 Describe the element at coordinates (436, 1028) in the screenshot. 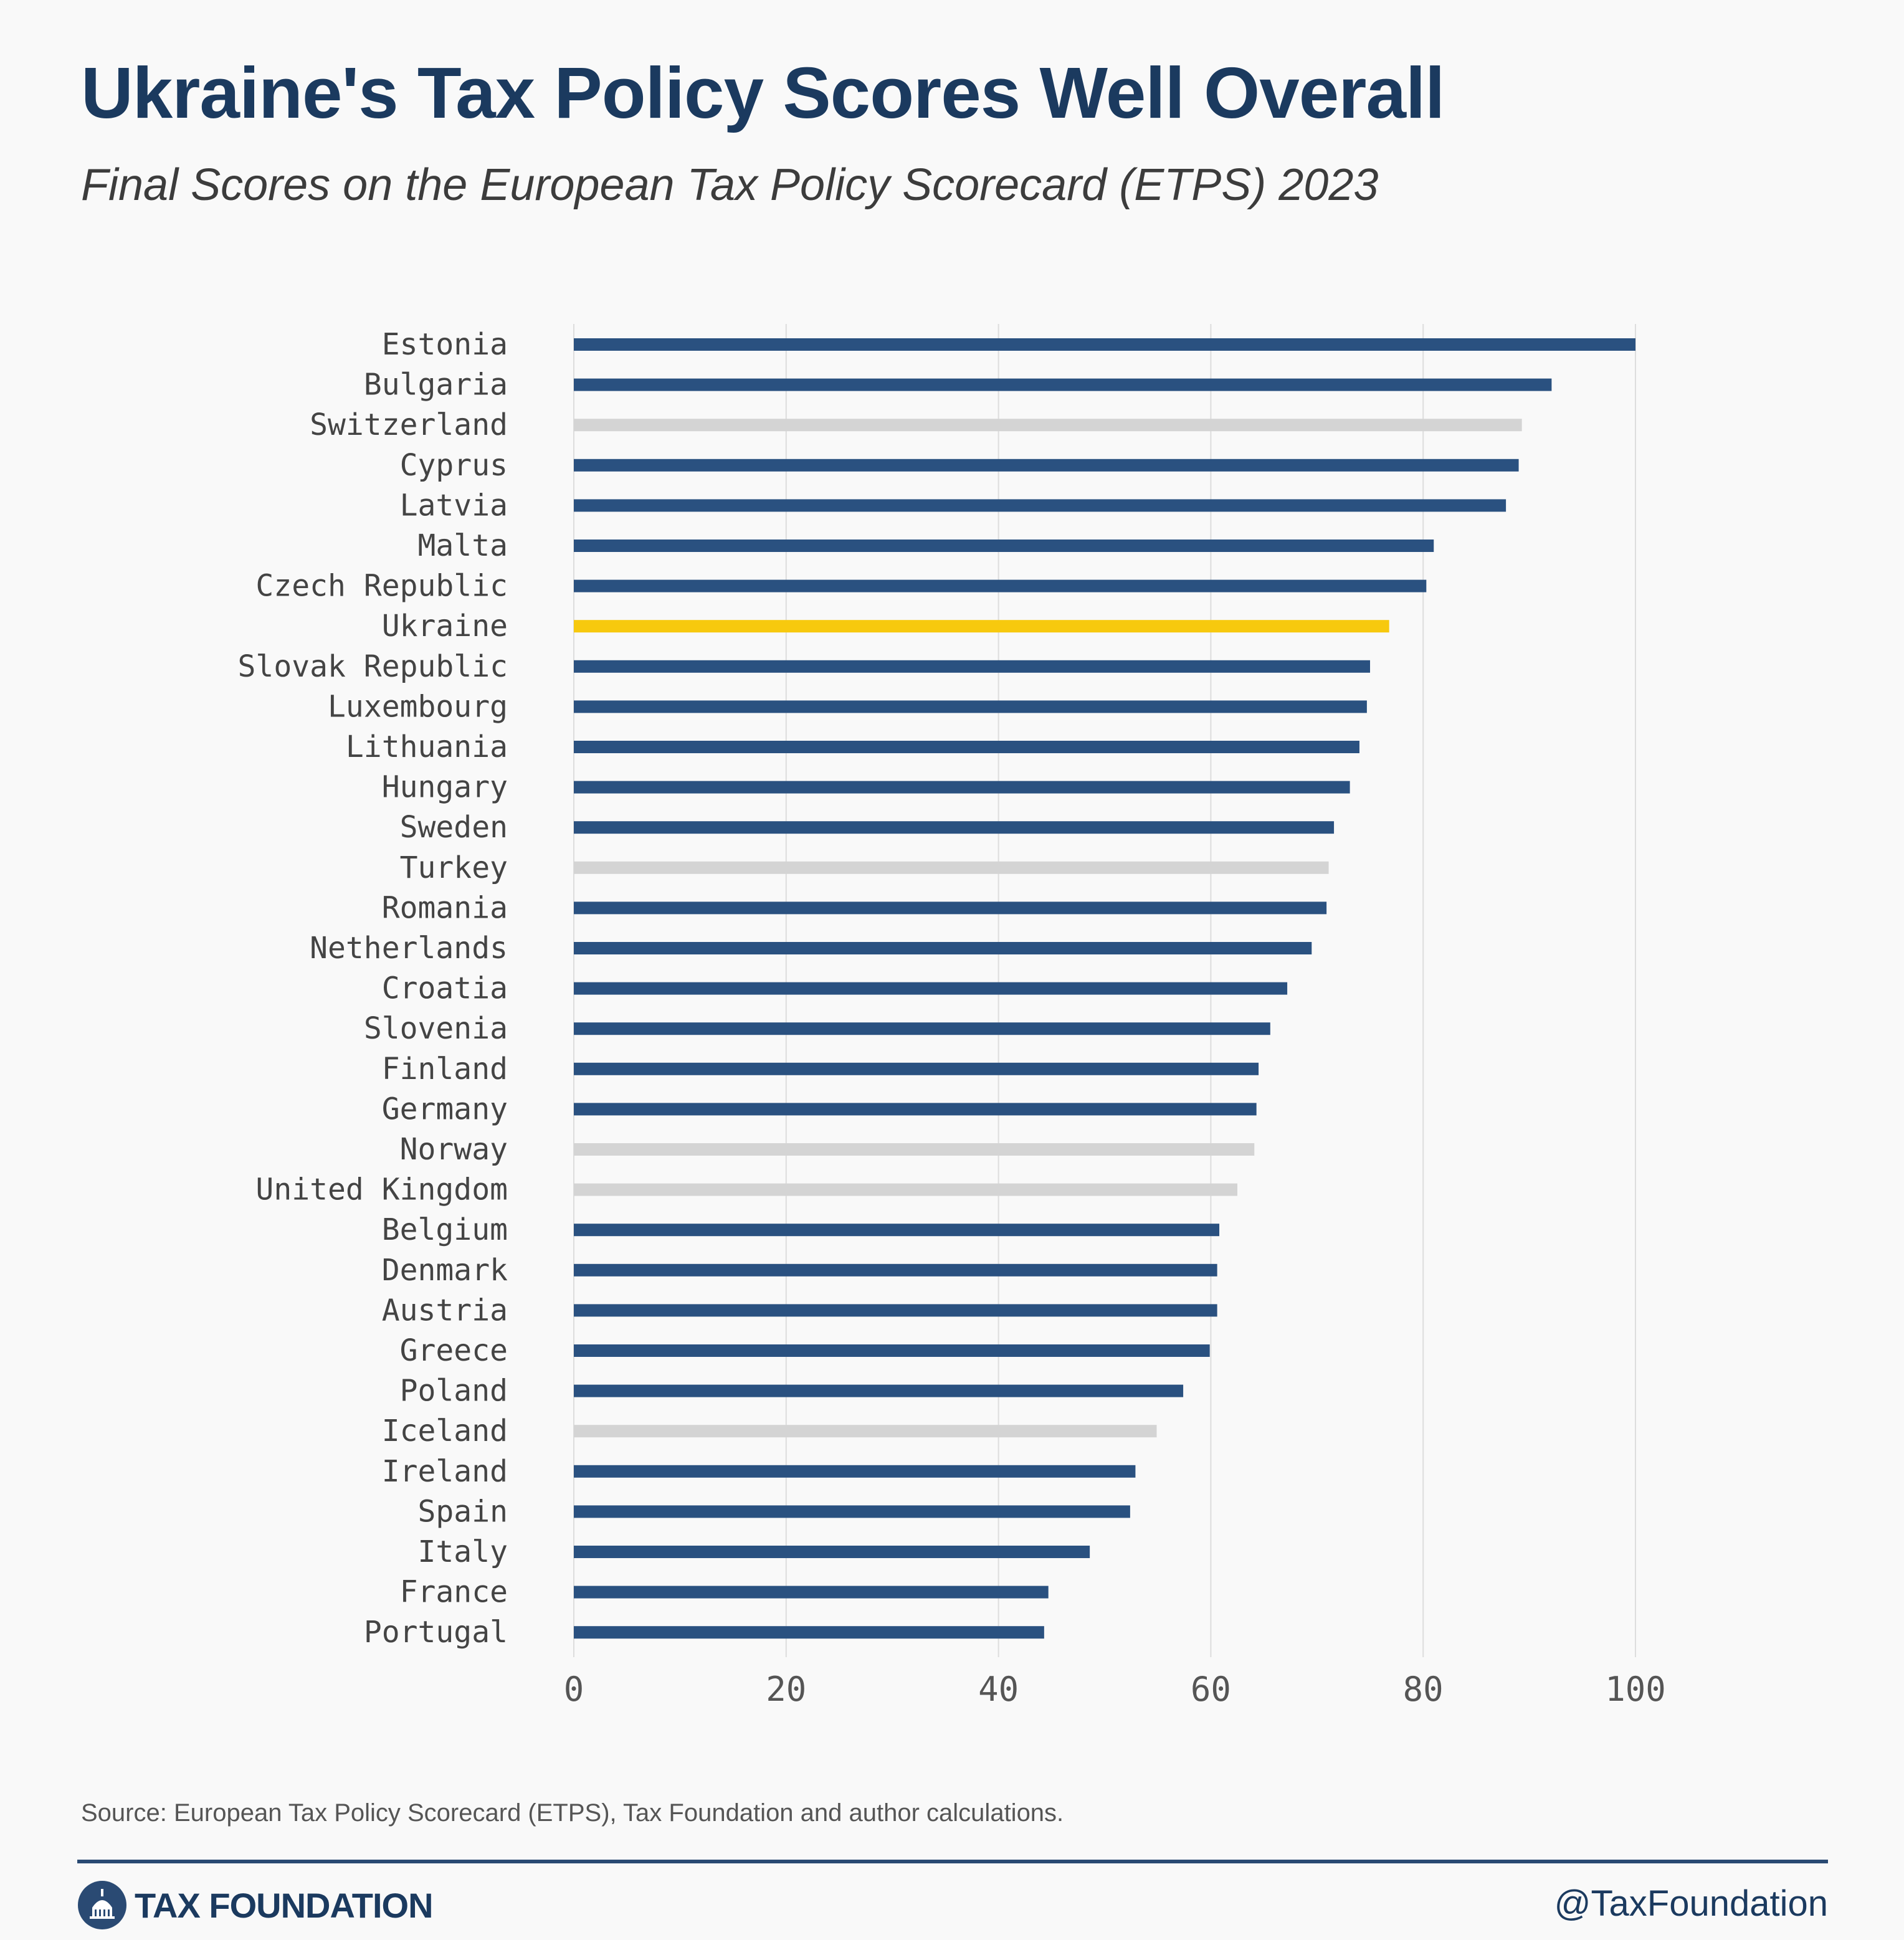

I see `category-label: Slovenia` at that location.